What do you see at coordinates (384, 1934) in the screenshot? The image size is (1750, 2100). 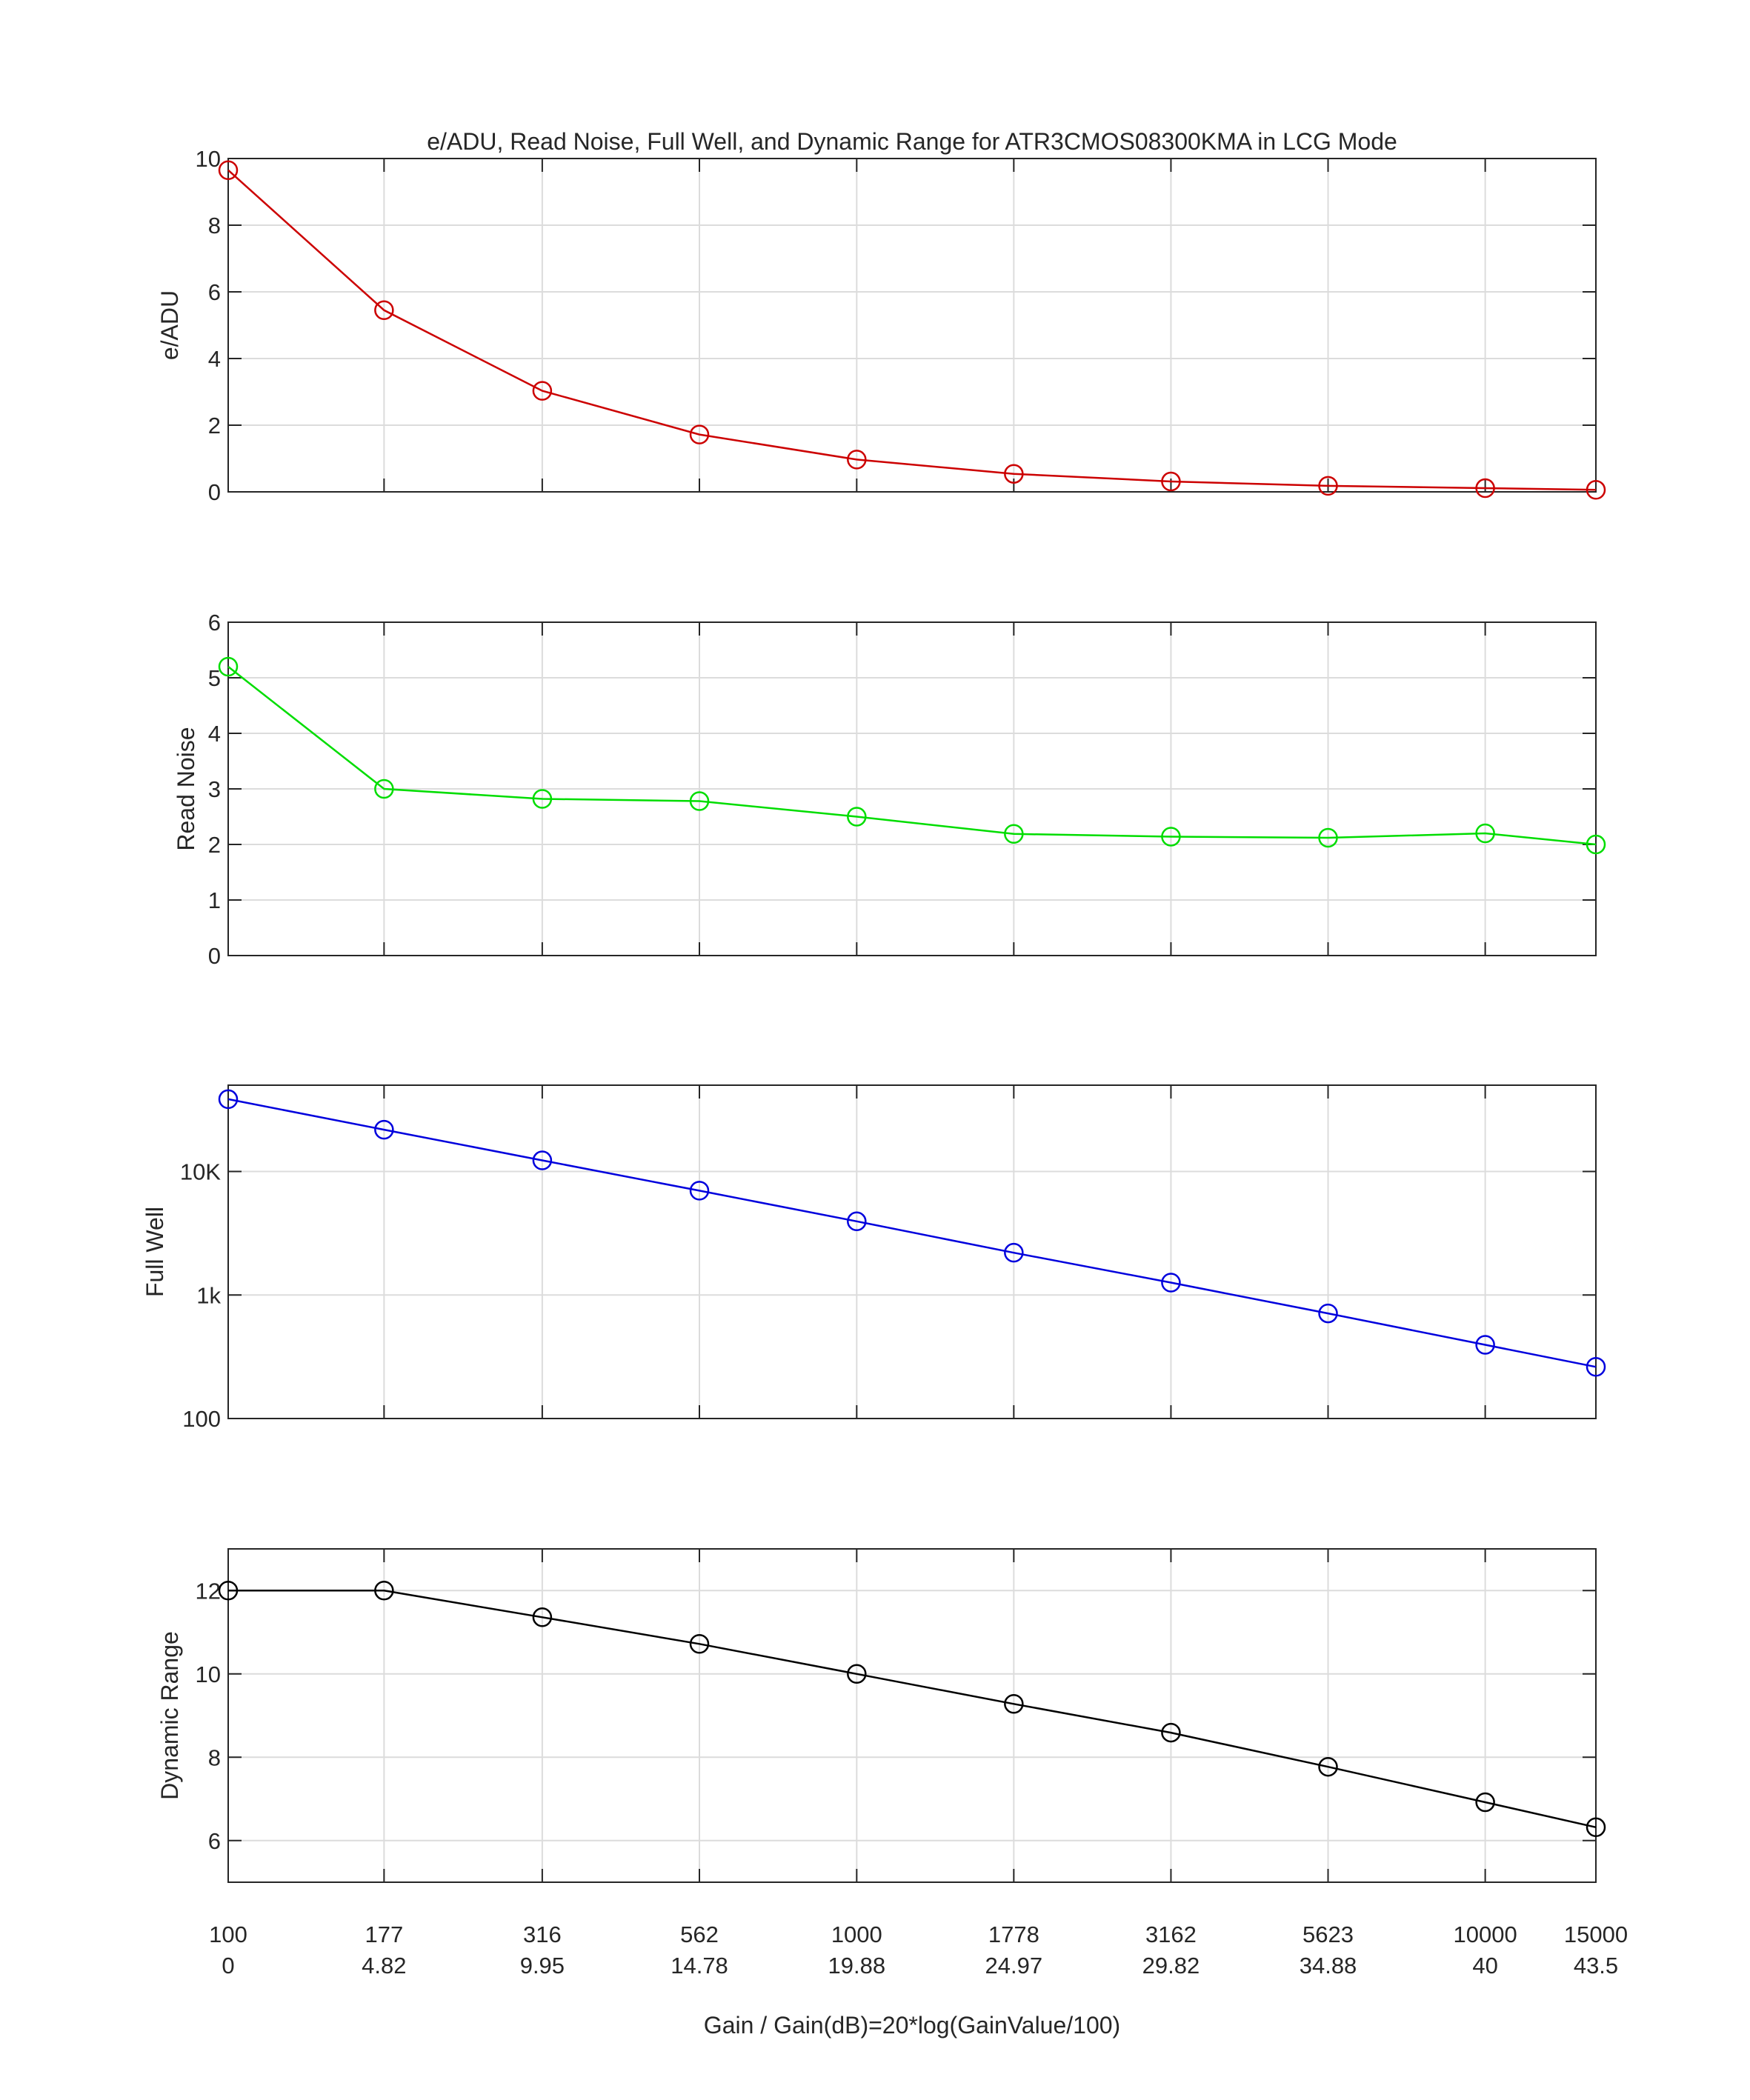 I see `x-tick-label-gain: 177` at bounding box center [384, 1934].